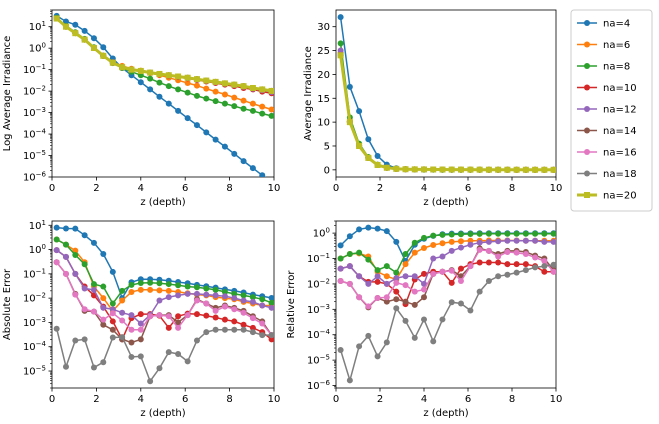 The height and width of the screenshot is (424, 659). I want to click on legend-label-na-8: na=8, so click(616, 67).